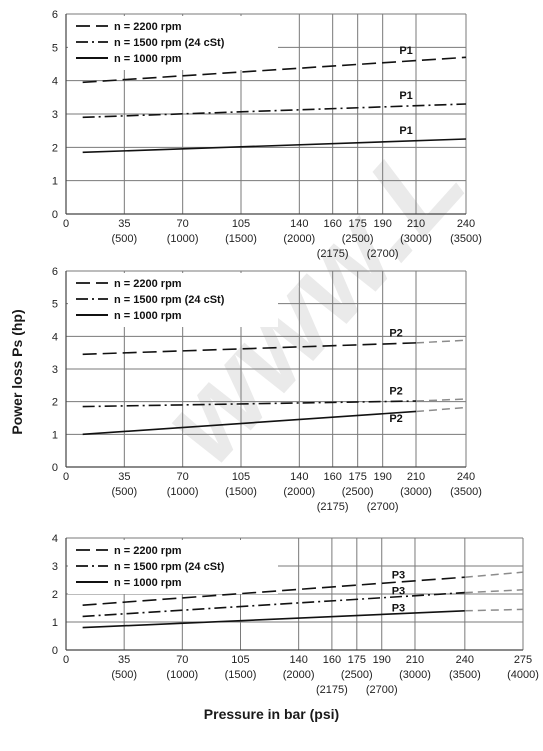 Image resolution: width=543 pixels, height=751 pixels. I want to click on x-tick-label-psi: (4000), so click(523, 675).